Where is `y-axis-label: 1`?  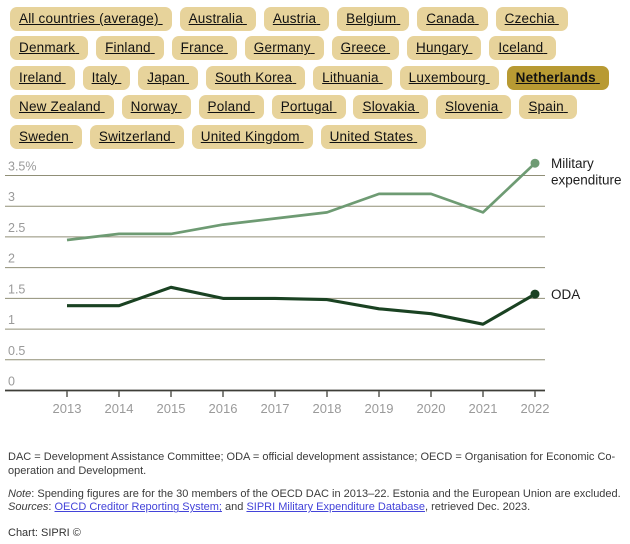 y-axis-label: 1 is located at coordinates (11, 320).